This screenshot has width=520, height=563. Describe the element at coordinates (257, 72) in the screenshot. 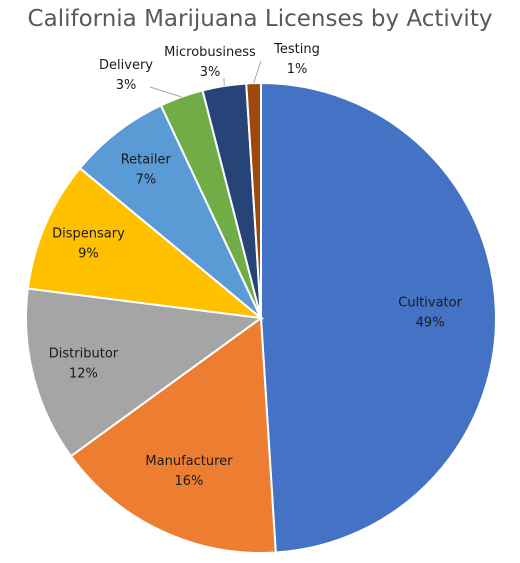

I see `leader-line-testing` at that location.